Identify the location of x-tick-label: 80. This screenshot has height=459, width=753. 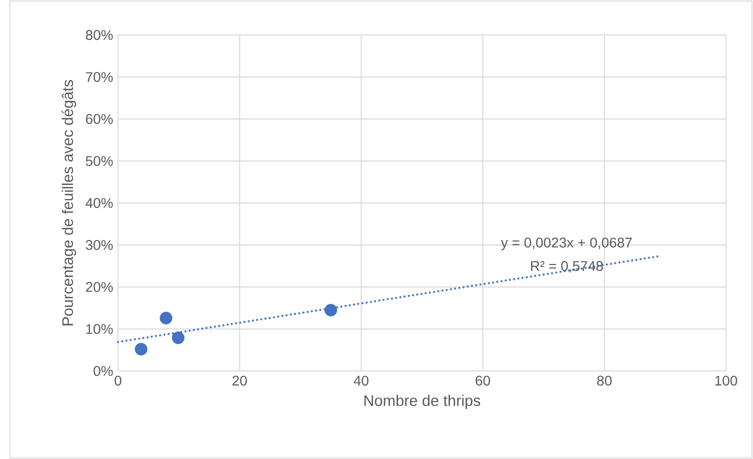
(604, 381).